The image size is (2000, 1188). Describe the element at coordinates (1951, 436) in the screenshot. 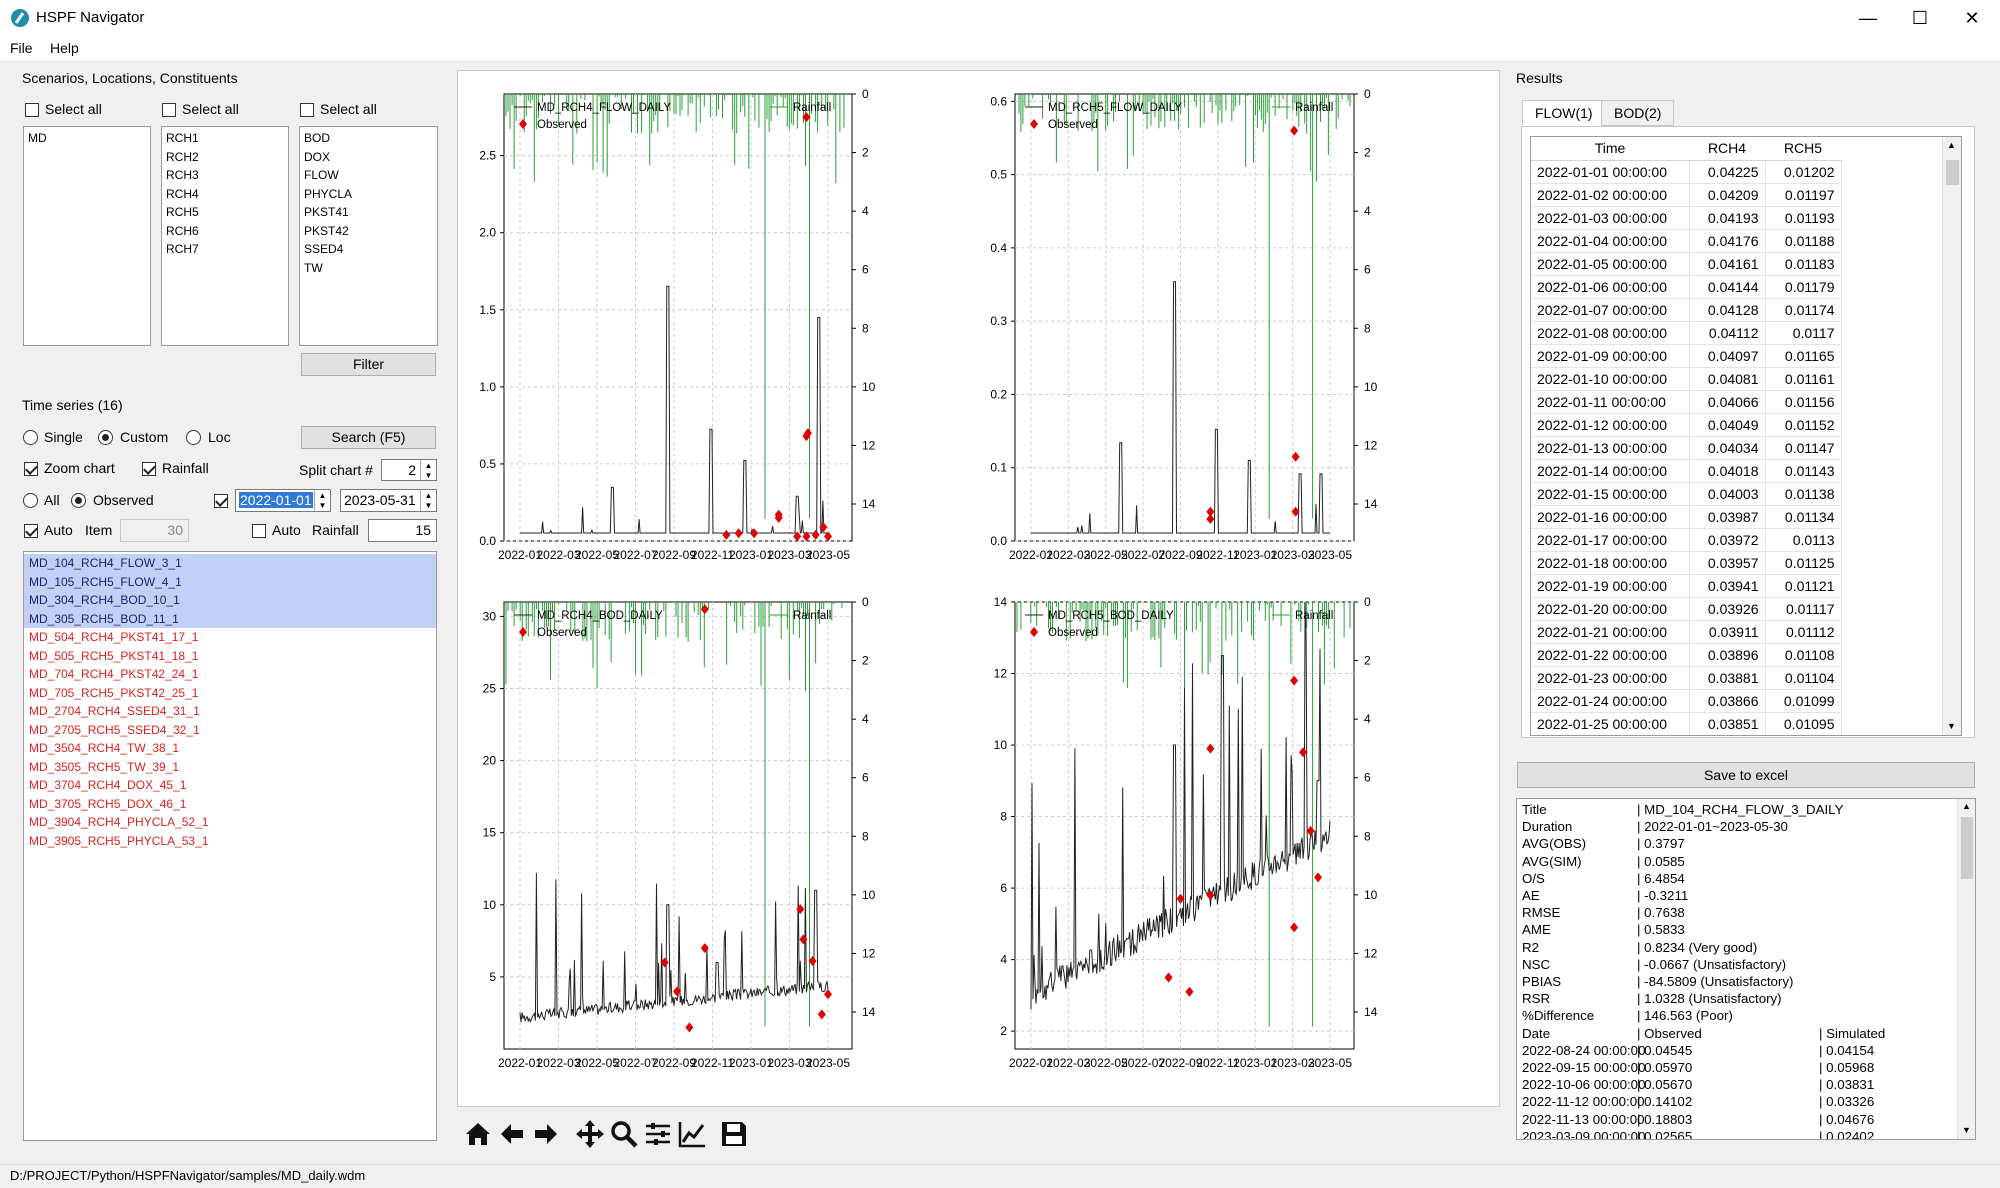

I see `results-scrollbar: ▲ ▼` at that location.